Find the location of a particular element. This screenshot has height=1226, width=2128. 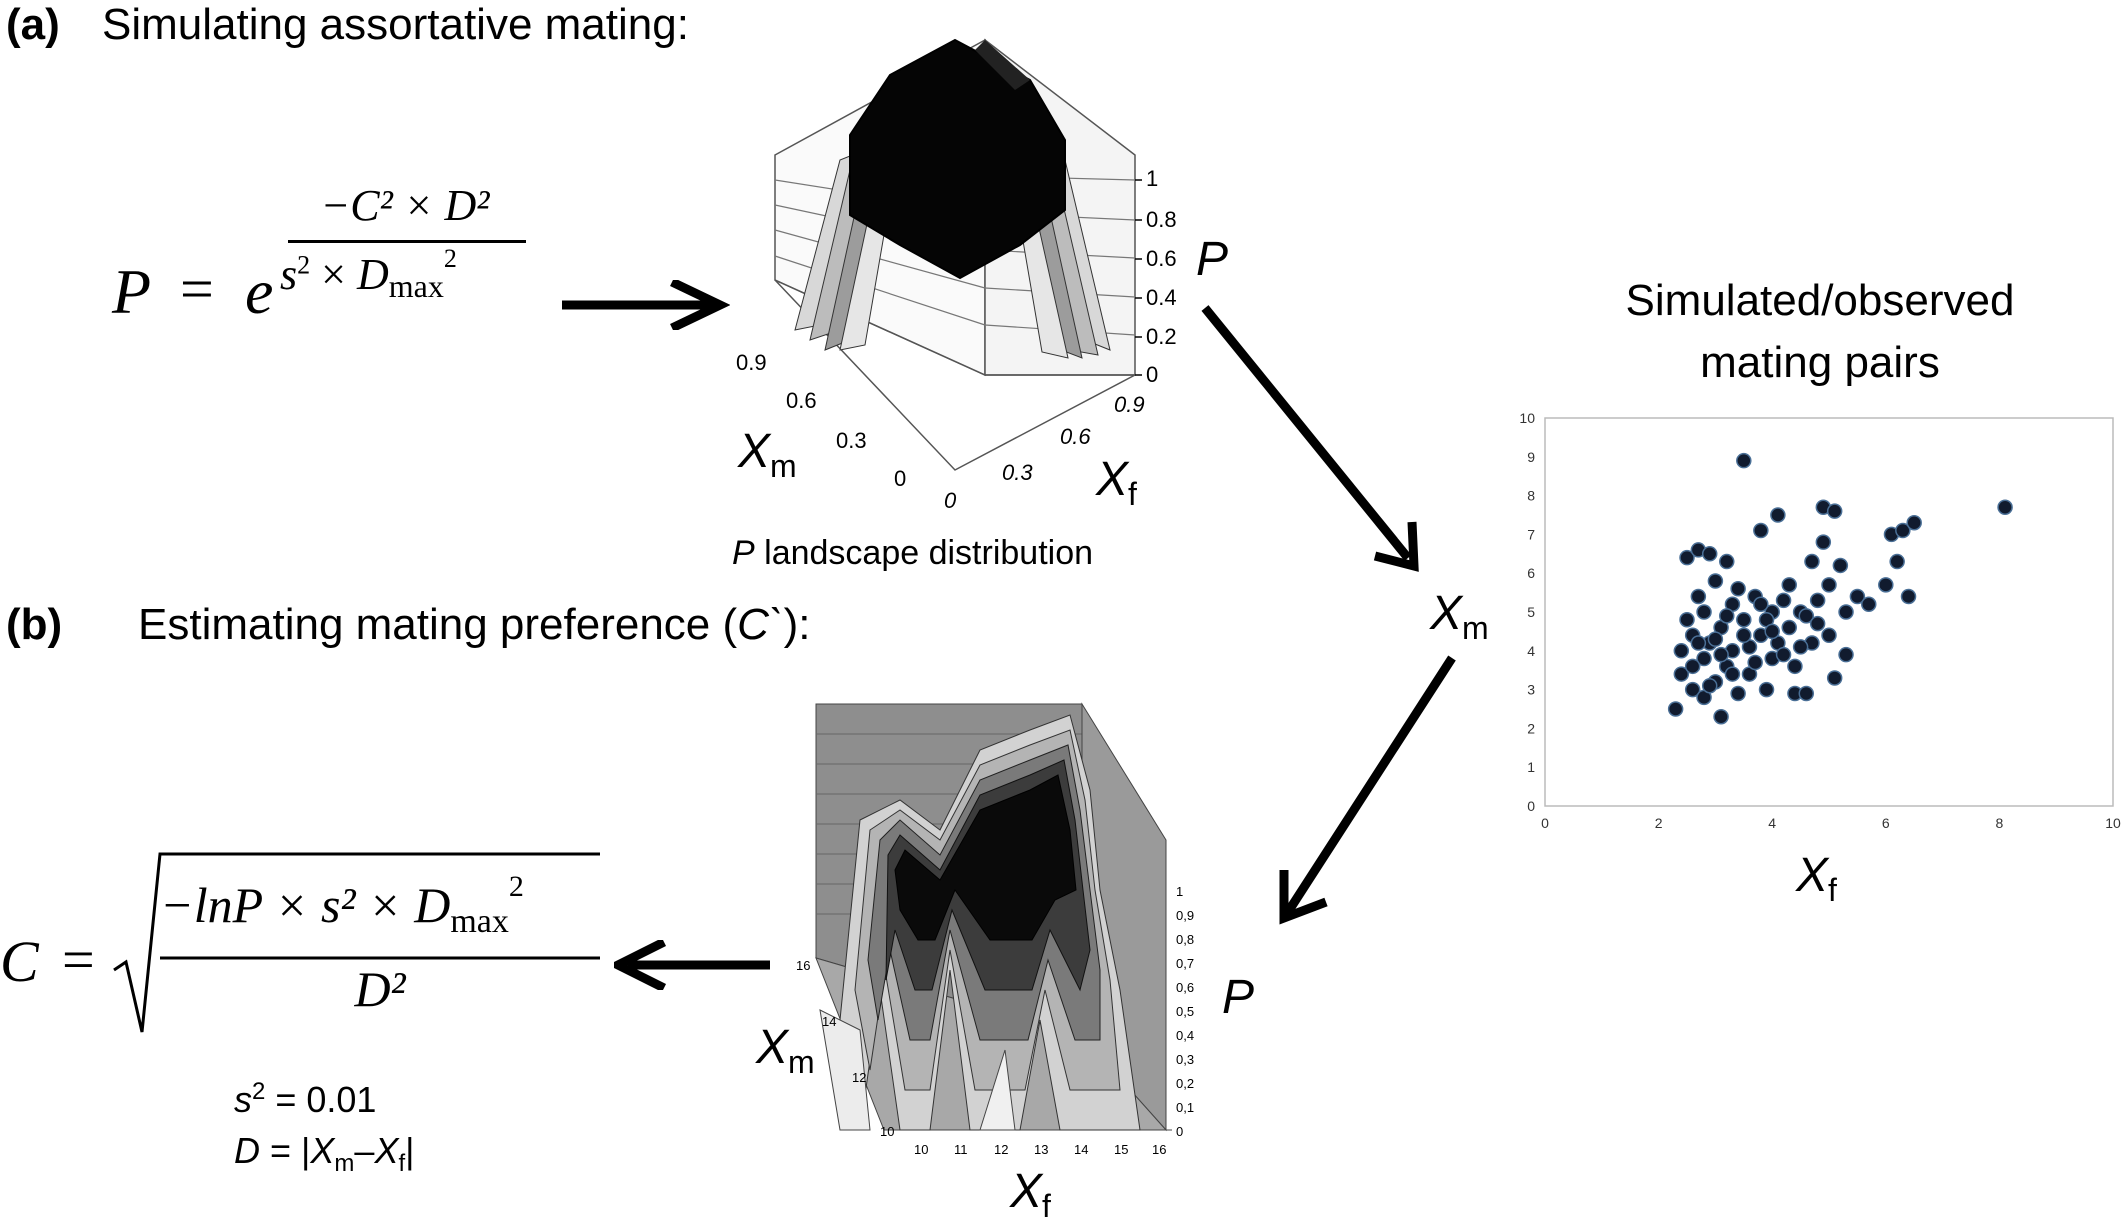

scatter-x-tick-label: 8 is located at coordinates (2000, 823).